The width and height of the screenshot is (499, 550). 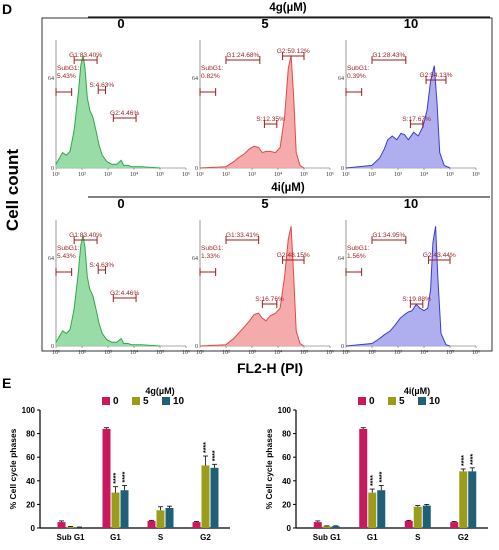 I want to click on chart-title: 4g(µM), so click(x=159, y=391).